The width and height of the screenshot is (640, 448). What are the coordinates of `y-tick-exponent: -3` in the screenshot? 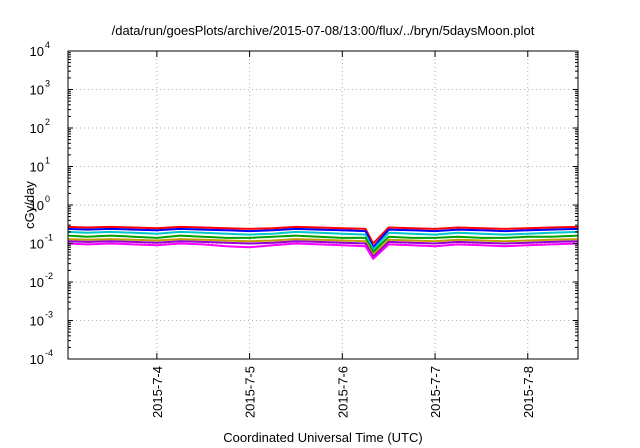 It's located at (49, 315).